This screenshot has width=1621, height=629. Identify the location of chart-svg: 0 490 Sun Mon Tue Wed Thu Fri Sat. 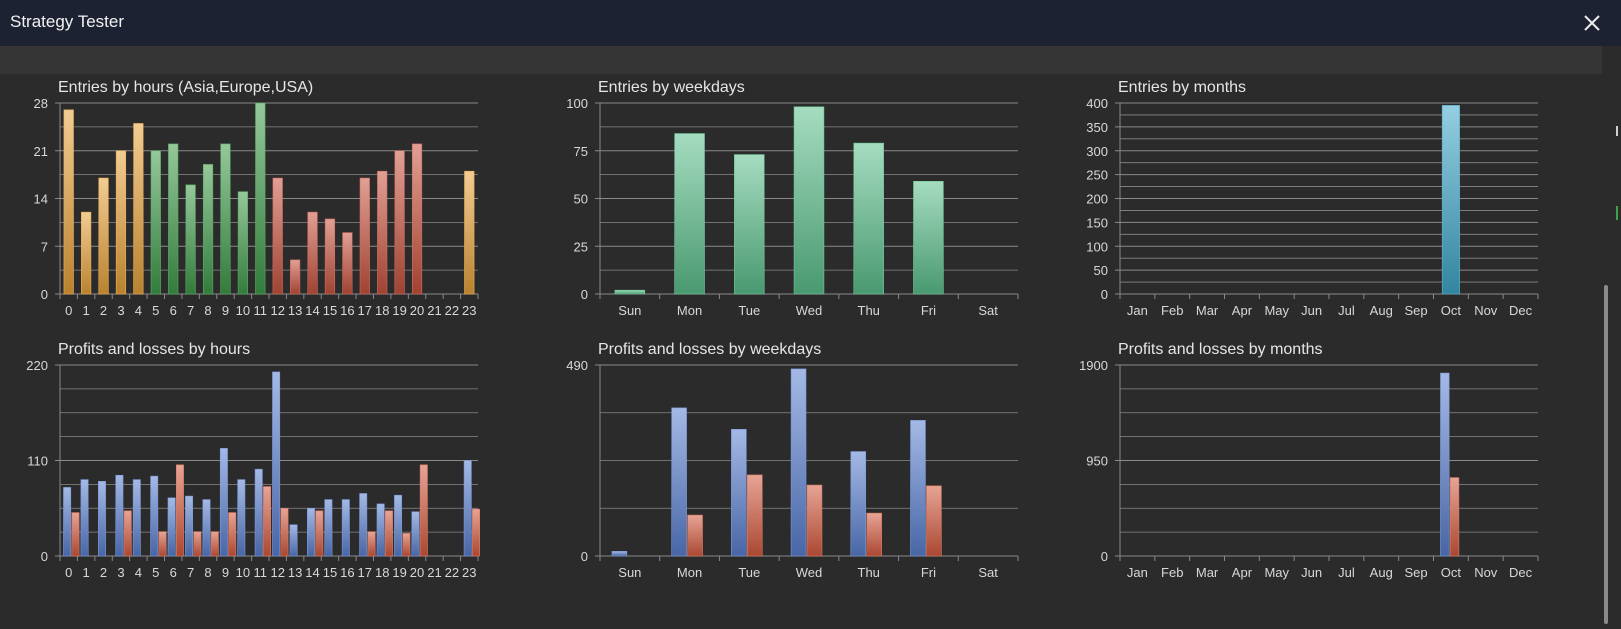
(792, 469).